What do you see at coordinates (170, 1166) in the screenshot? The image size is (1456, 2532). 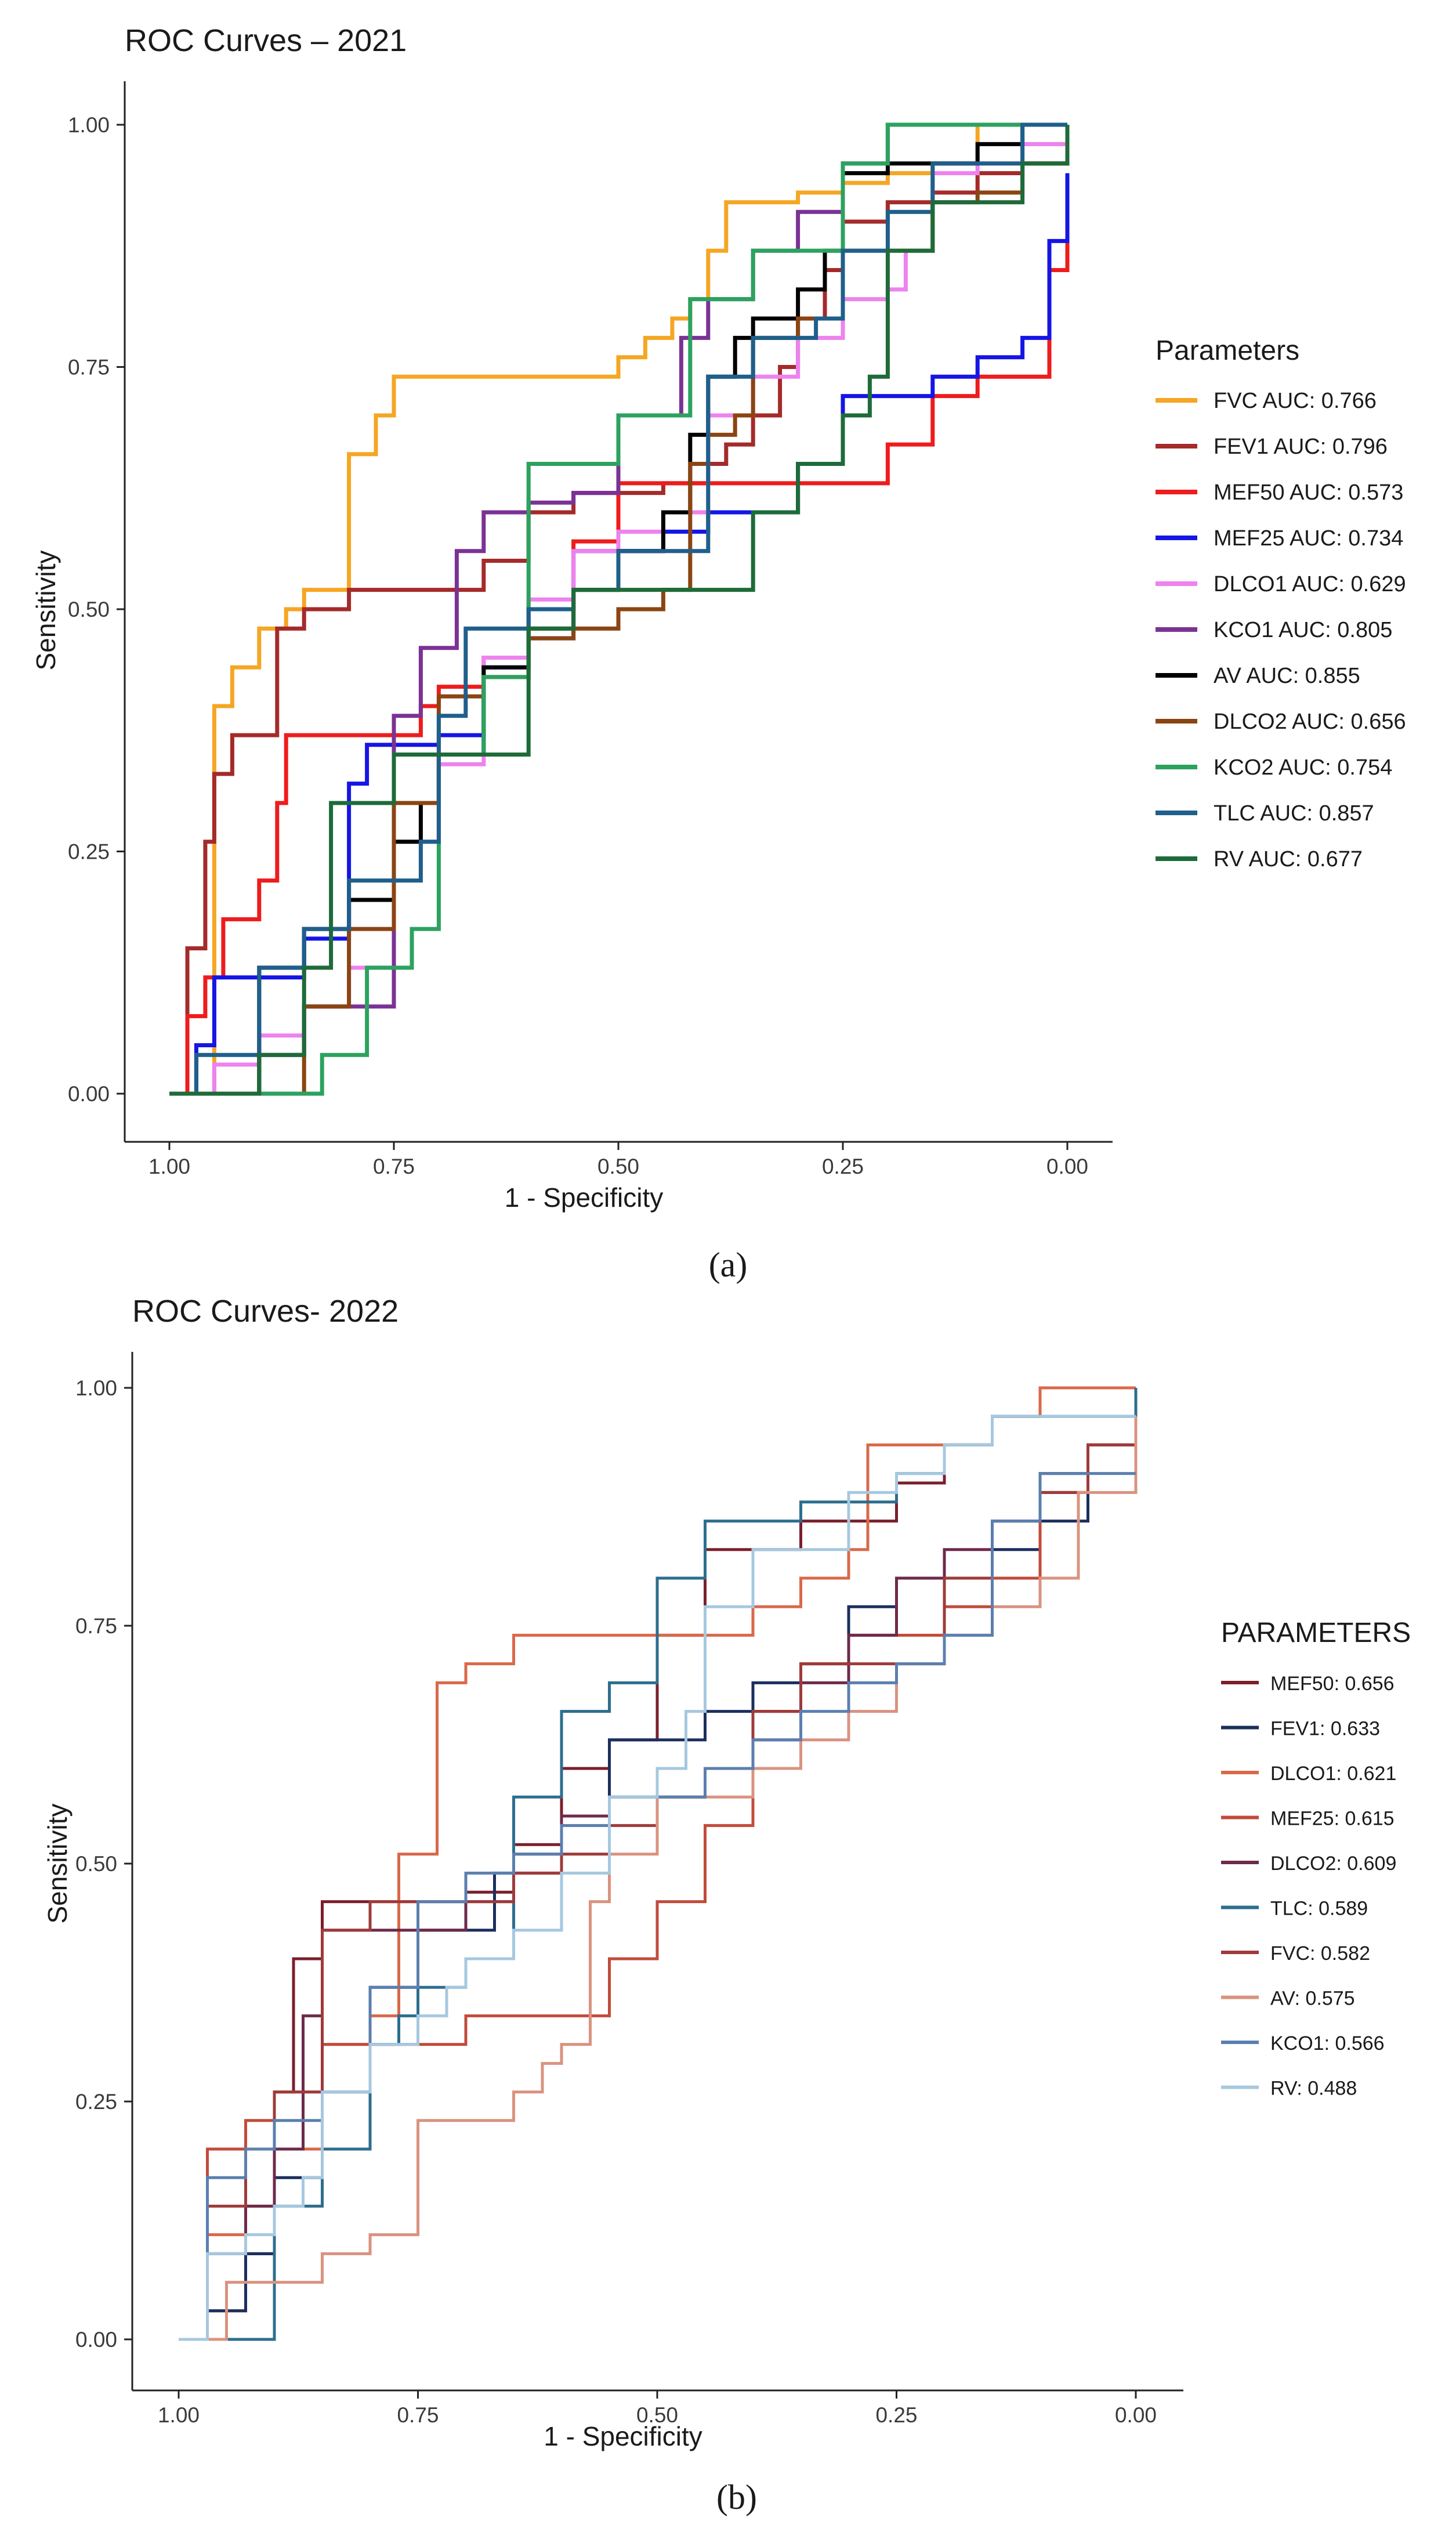 I see `x-tick-label-a: 1.00` at bounding box center [170, 1166].